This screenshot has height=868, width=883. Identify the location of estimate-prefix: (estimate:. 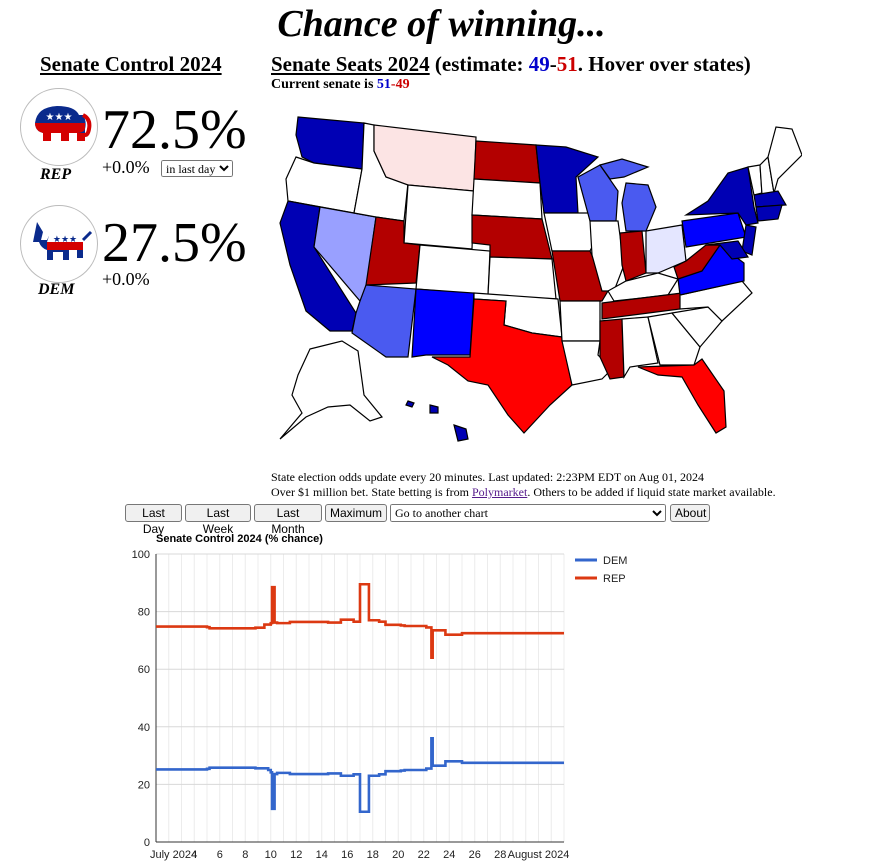
(479, 64).